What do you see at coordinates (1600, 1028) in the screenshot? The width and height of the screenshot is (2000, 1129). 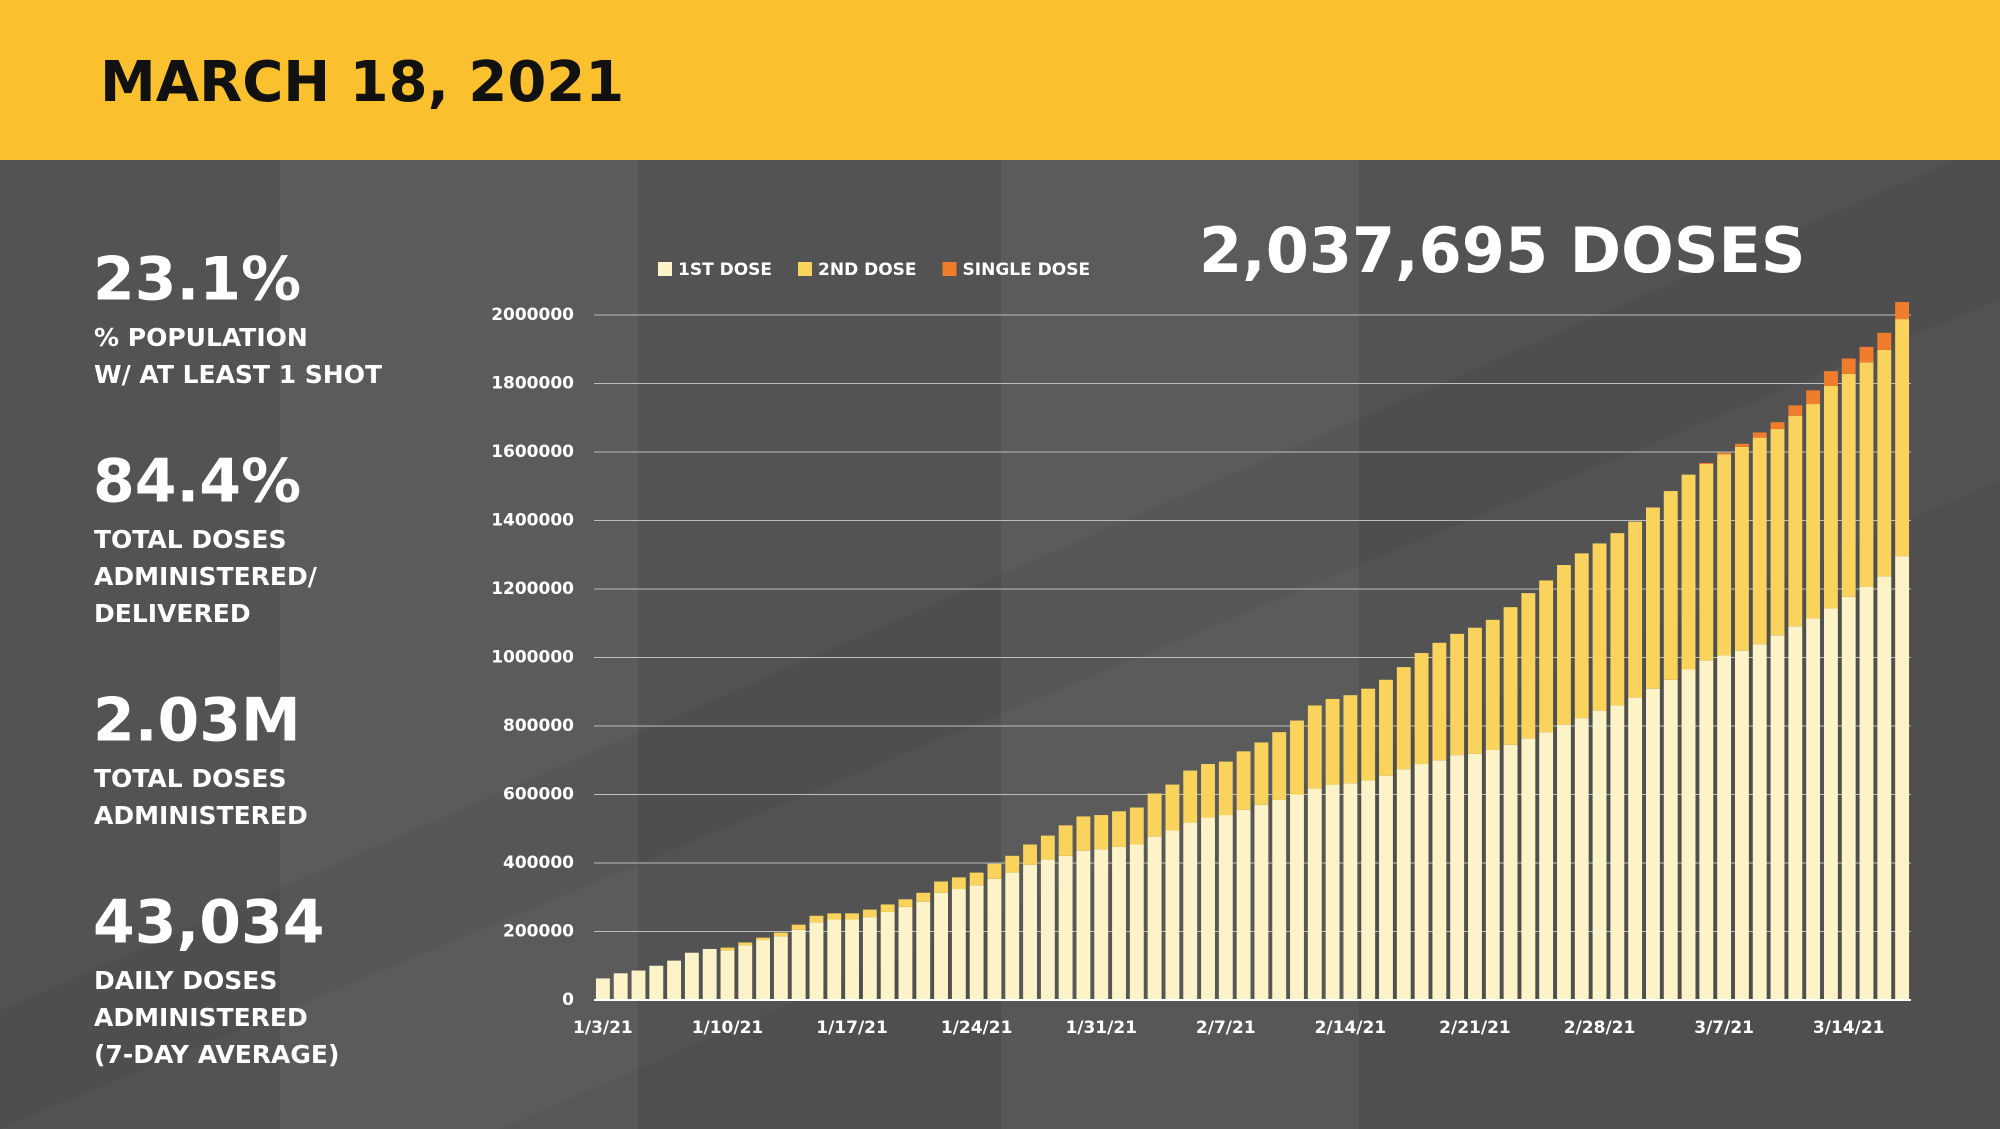 I see `x-tick-label: 2/28/21` at bounding box center [1600, 1028].